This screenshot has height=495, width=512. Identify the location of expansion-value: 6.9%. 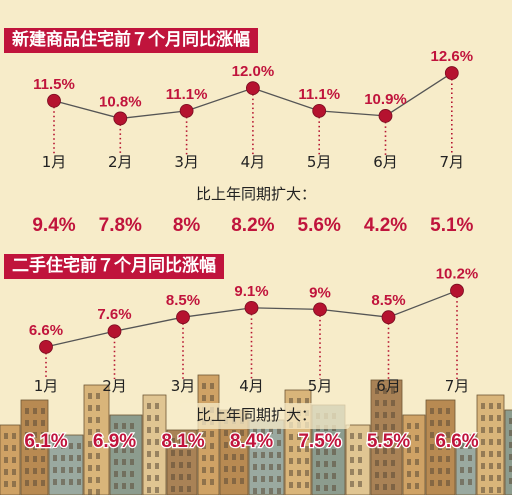
(114, 441).